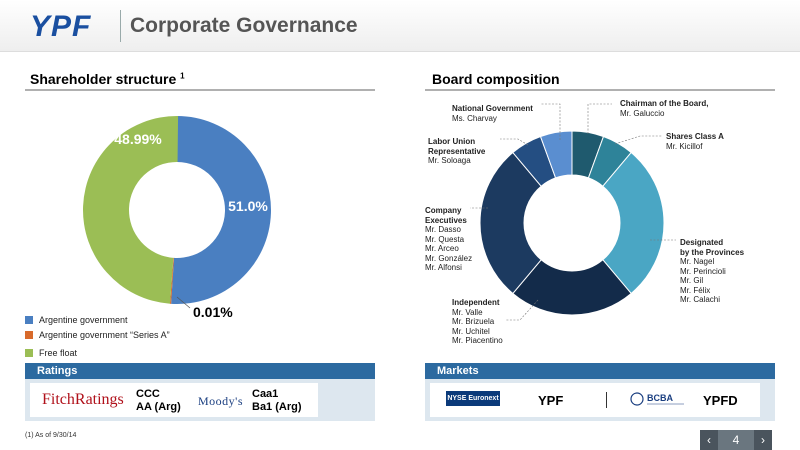 The height and width of the screenshot is (450, 800). Describe the element at coordinates (148, 394) in the screenshot. I see `fitch-rating-intl: CCC` at that location.